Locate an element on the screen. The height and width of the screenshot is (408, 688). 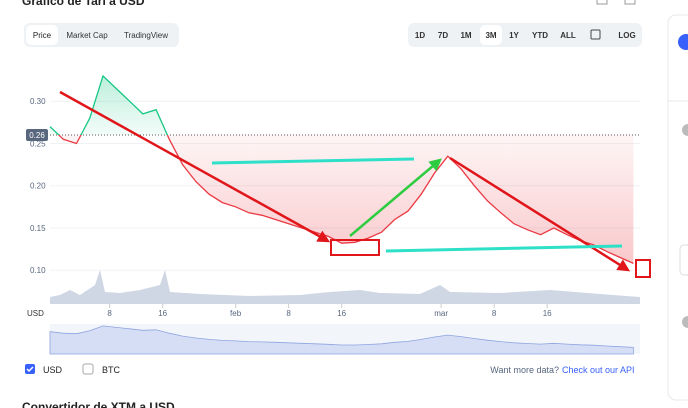
converter-title: Convertidor de XTM a USD is located at coordinates (98, 404).